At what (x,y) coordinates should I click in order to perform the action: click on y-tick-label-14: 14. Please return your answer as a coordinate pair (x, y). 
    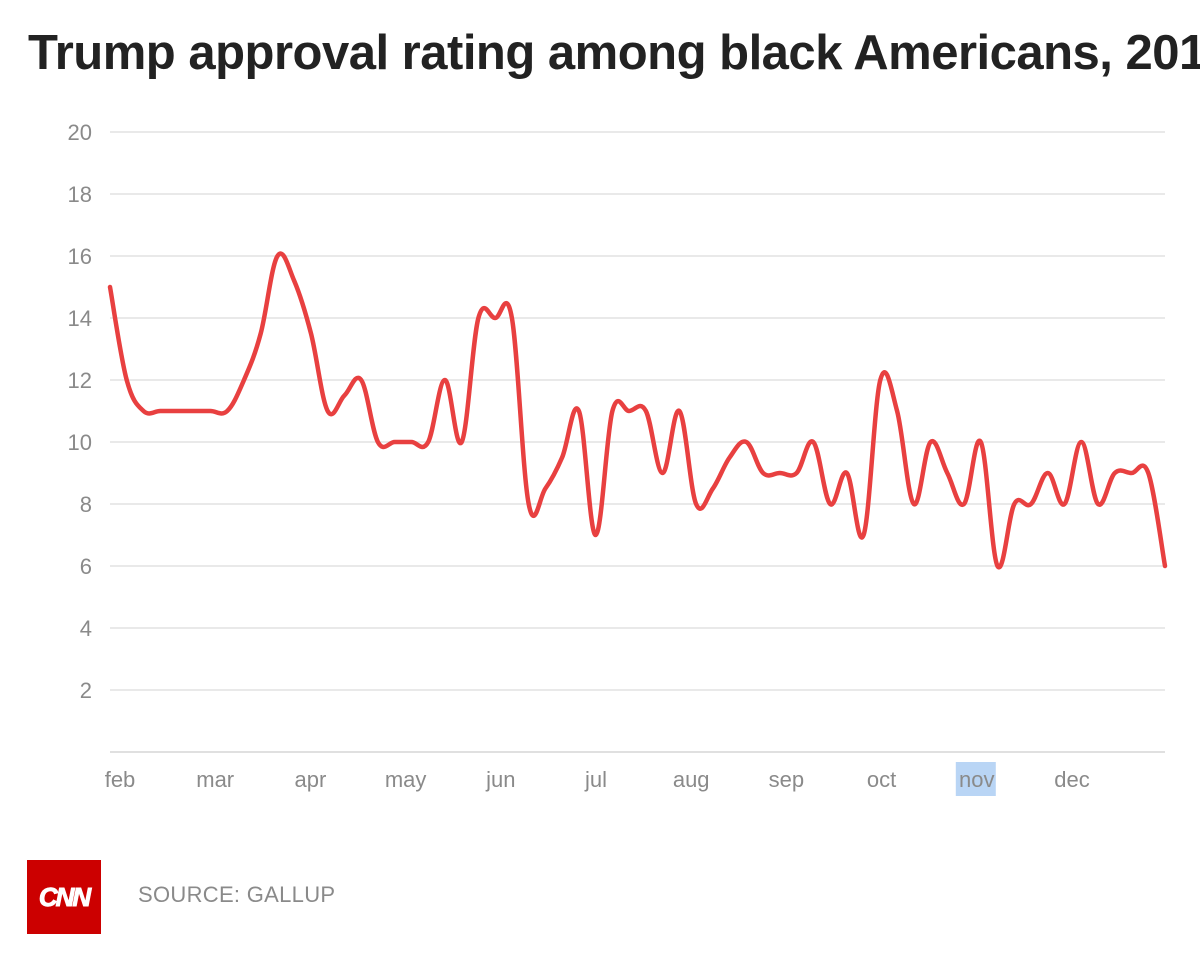
    Looking at the image, I should click on (80, 318).